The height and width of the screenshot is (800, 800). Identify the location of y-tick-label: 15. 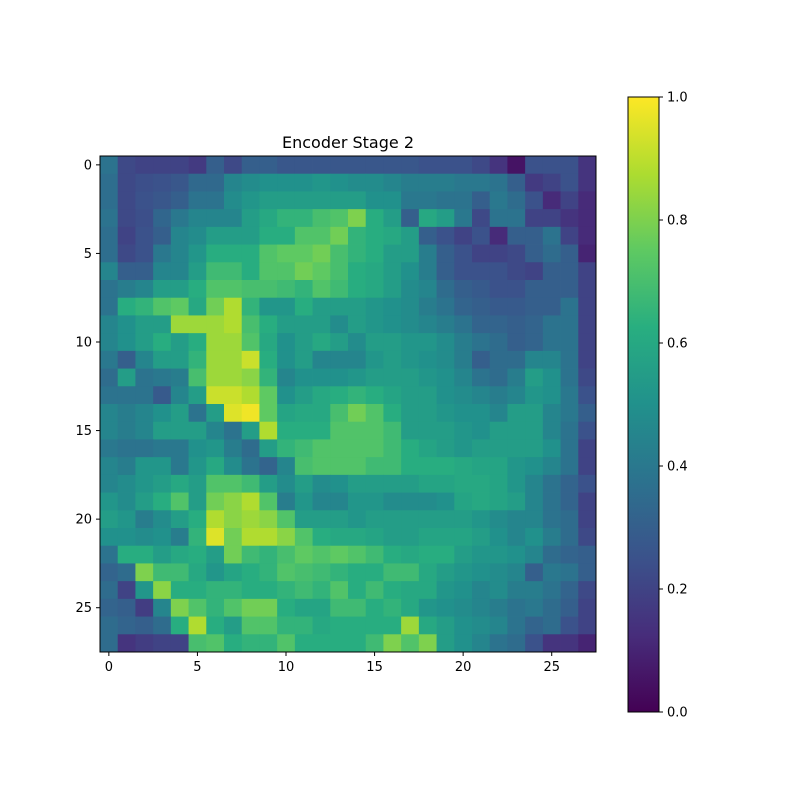
(83, 431).